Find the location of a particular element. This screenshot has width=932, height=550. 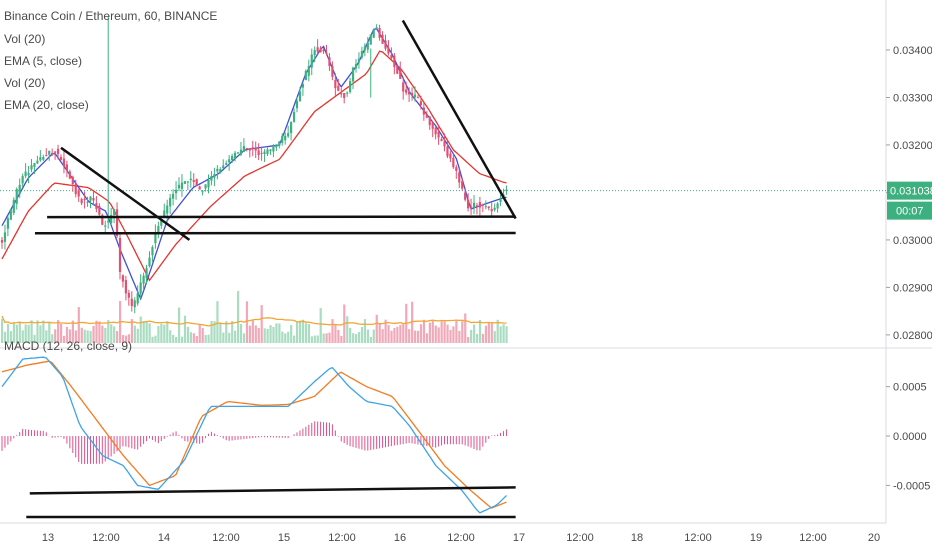

time-tick-label: 19 is located at coordinates (756, 538).